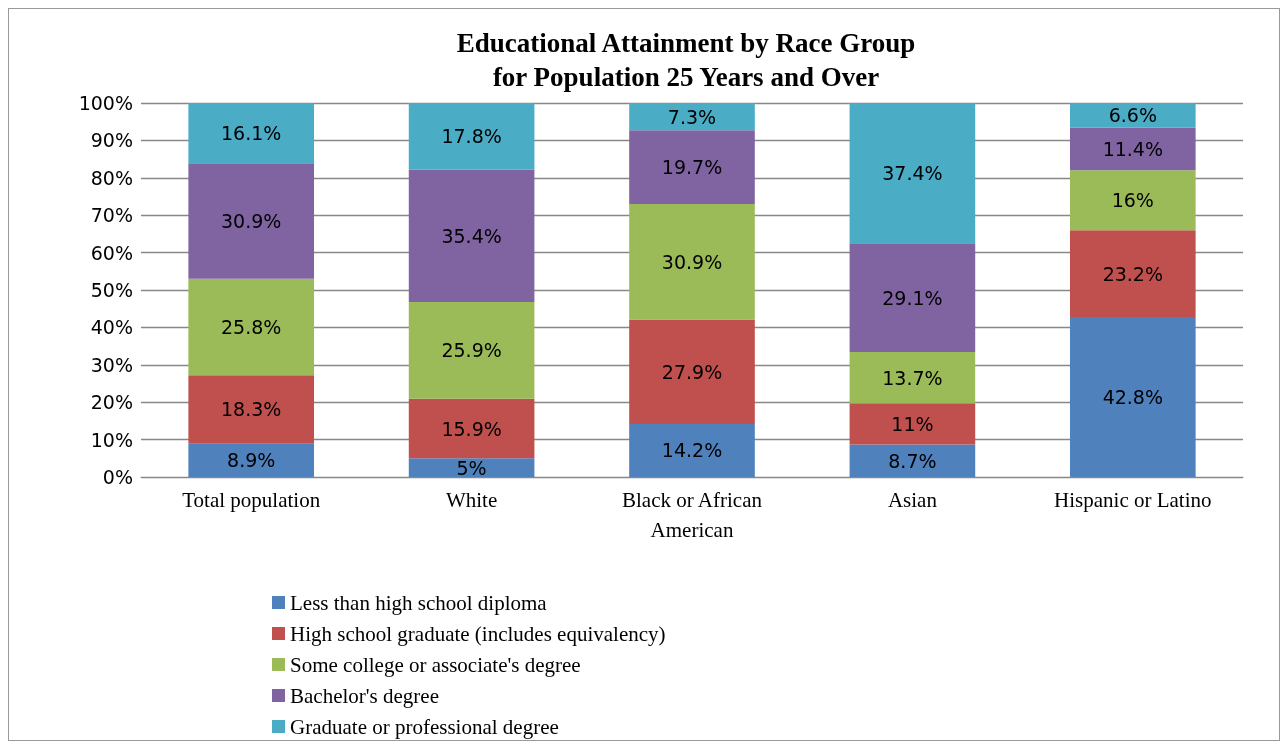 The width and height of the screenshot is (1288, 749). I want to click on data-label: 11.4%, so click(1132, 149).